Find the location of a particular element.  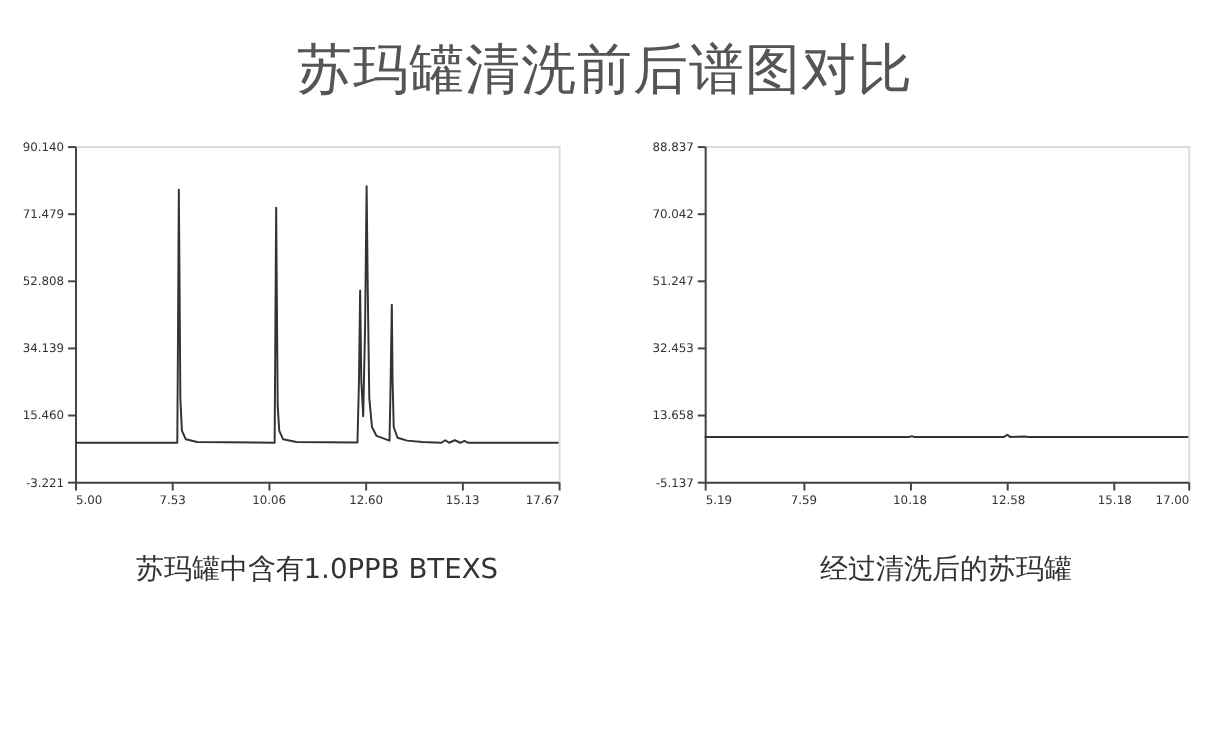

chart-title: 苏玛罐清洗前后谱图对比 is located at coordinates (605, 68).